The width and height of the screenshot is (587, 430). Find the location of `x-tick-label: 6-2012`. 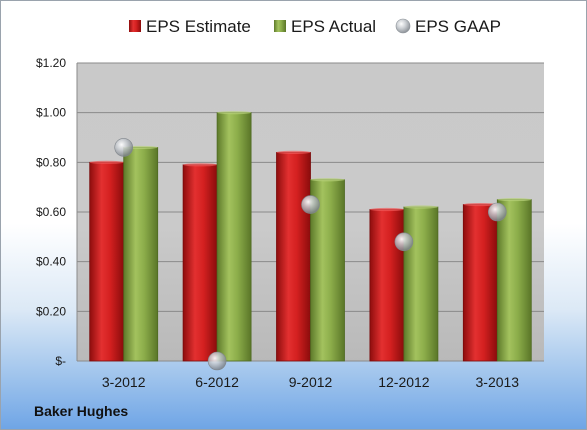

x-tick-label: 6-2012 is located at coordinates (217, 382).